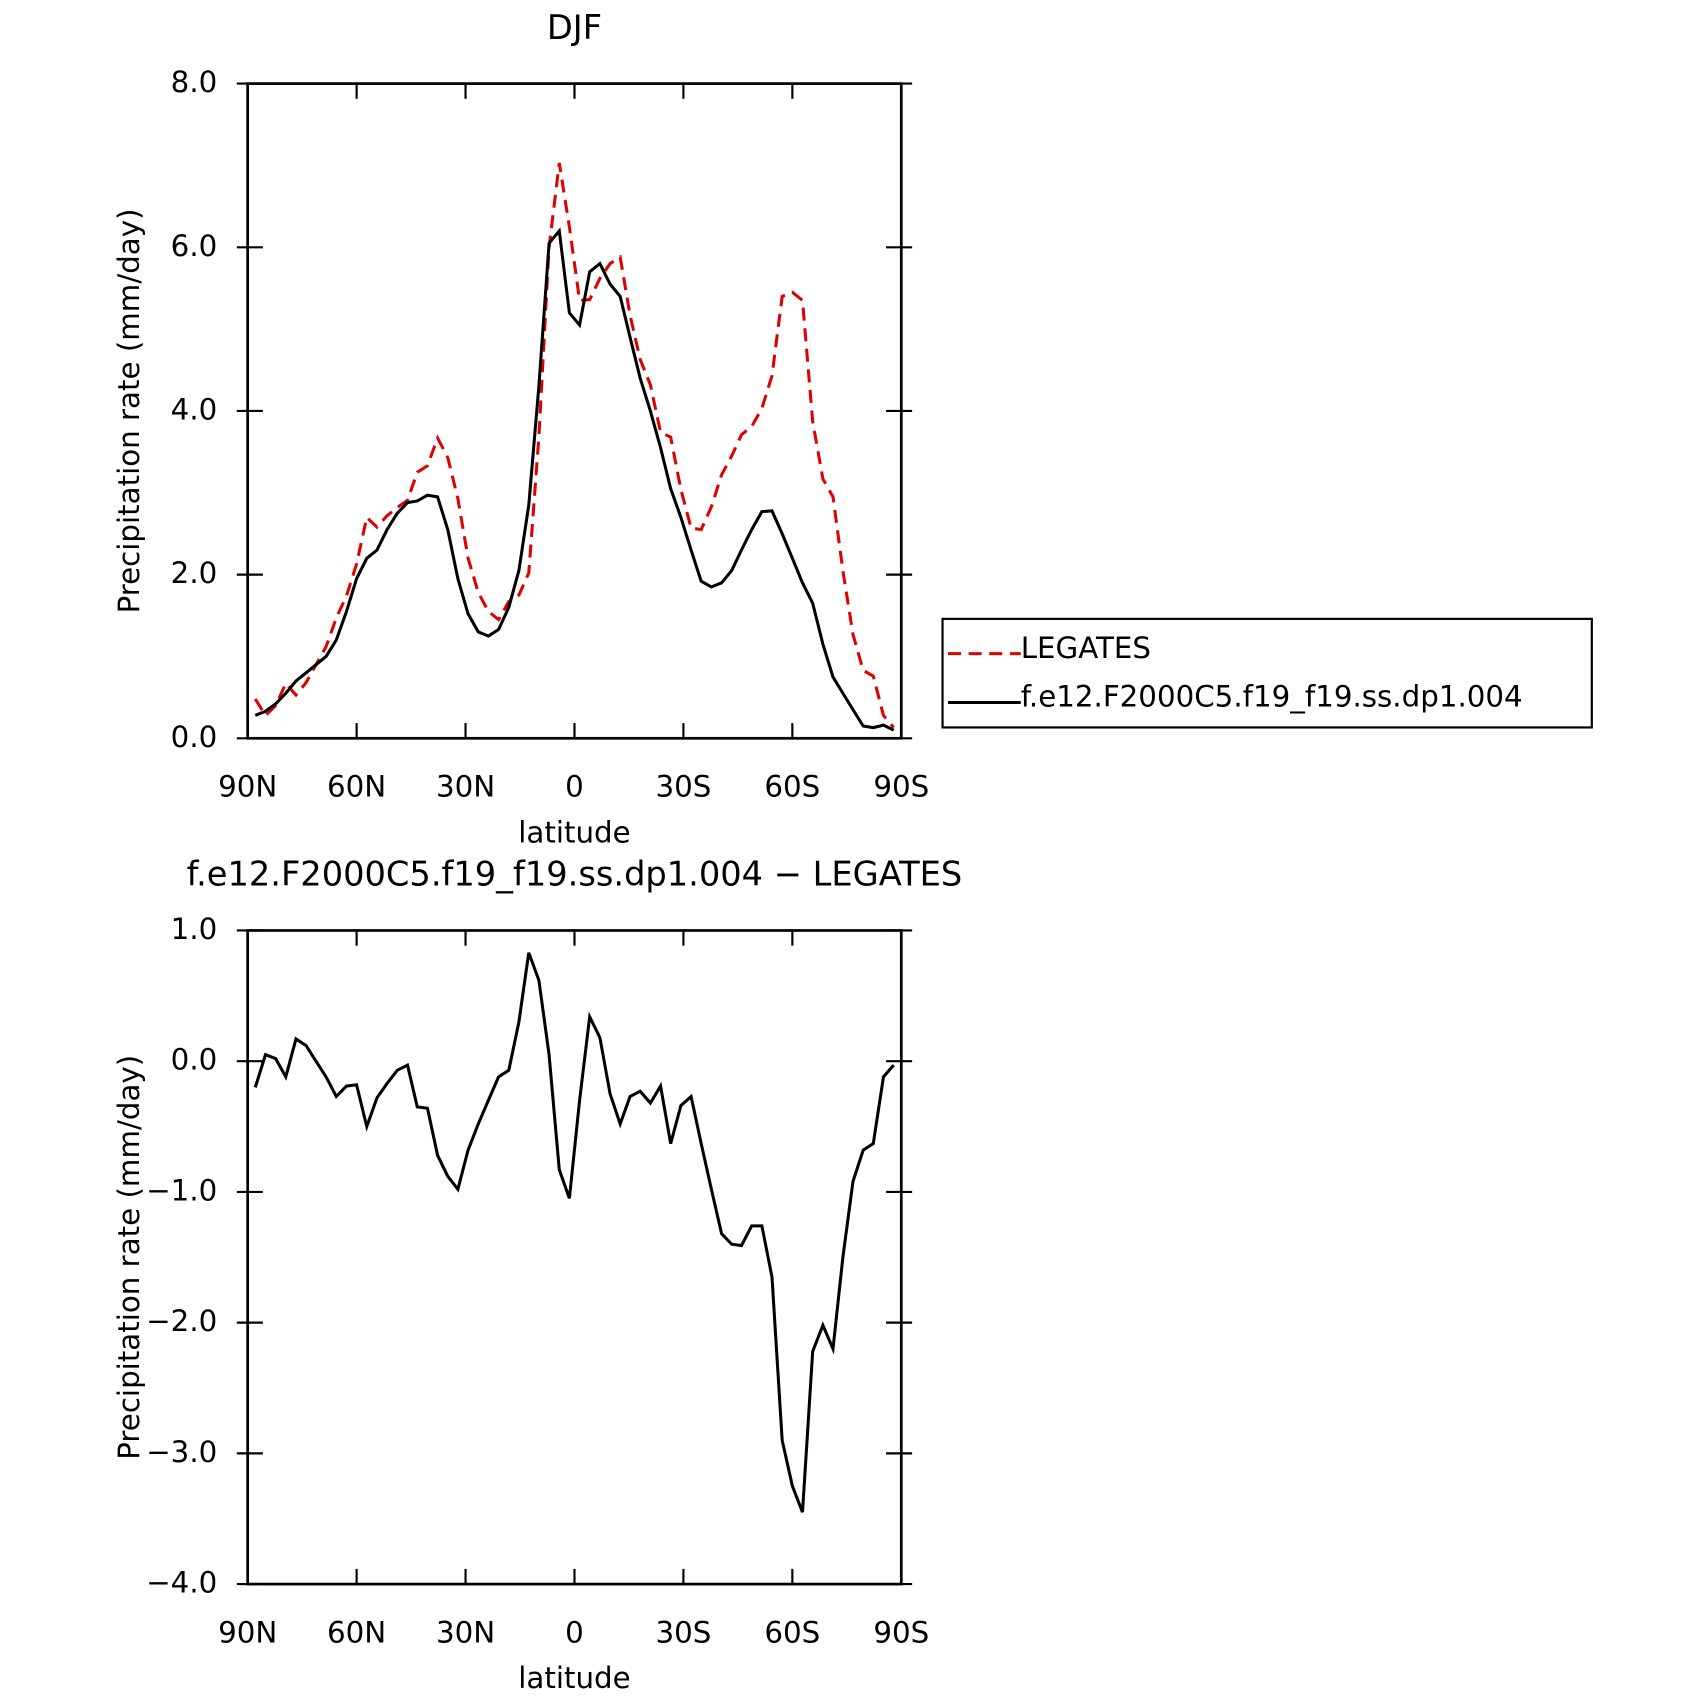 This screenshot has width=1694, height=1697. What do you see at coordinates (1267, 673) in the screenshot?
I see `legend-box` at bounding box center [1267, 673].